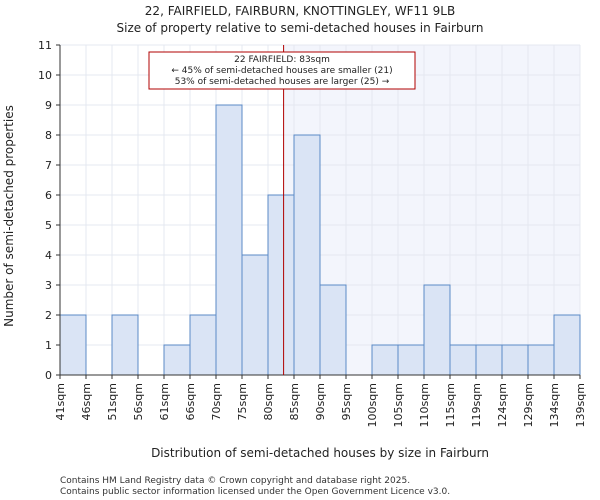 The width and height of the screenshot is (600, 500). Describe the element at coordinates (164, 401) in the screenshot. I see `x-tick-label: 61sqm` at that location.